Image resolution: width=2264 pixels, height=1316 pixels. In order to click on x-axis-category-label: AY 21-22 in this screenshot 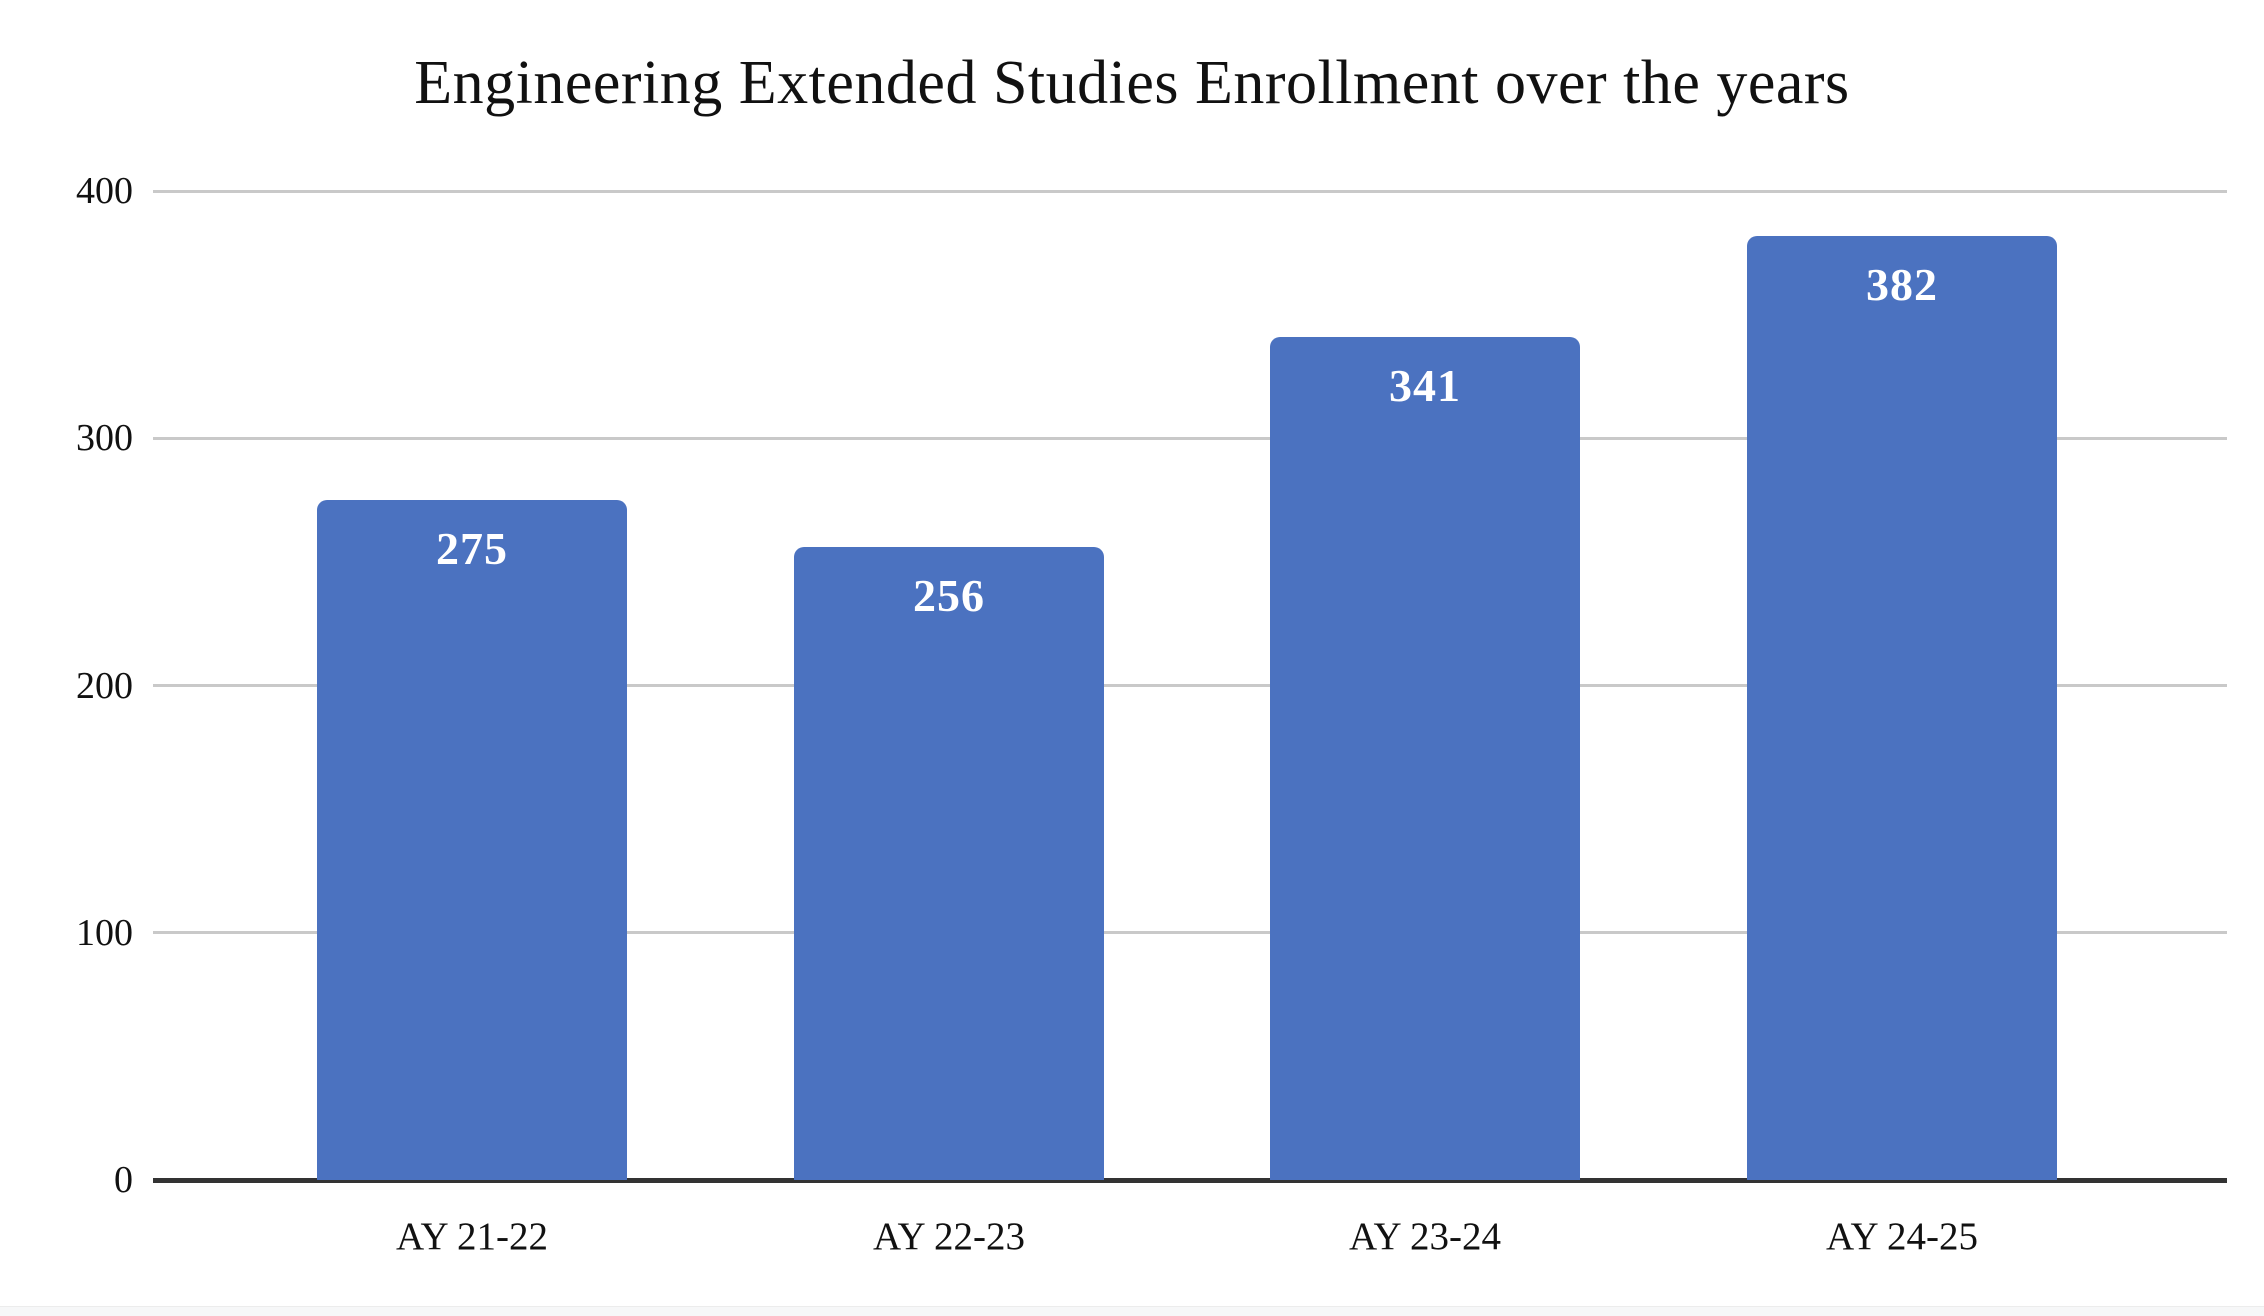, I will do `click(472, 1236)`.